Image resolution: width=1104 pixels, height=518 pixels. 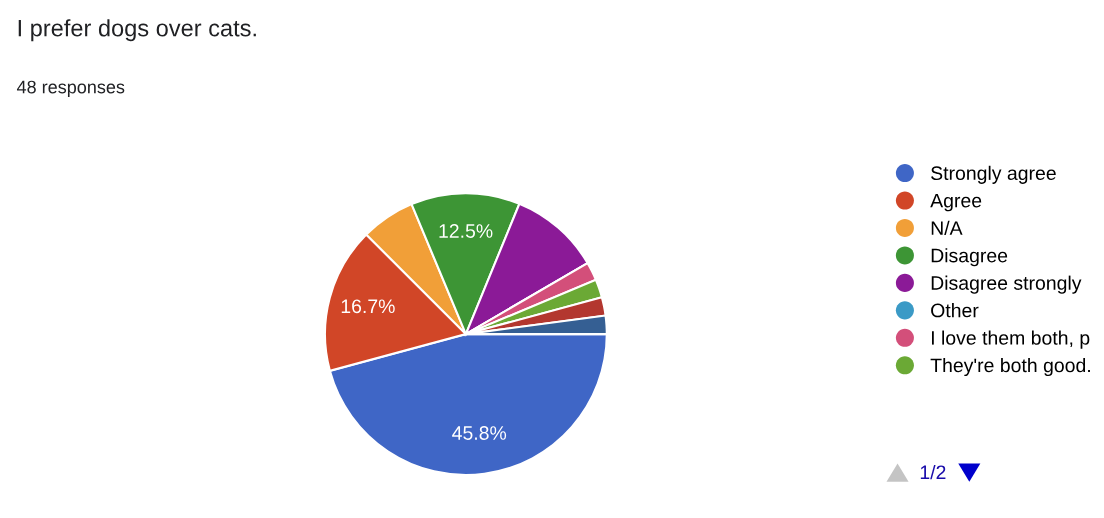 I want to click on legend-label: Disagree strongly, so click(x=1006, y=284).